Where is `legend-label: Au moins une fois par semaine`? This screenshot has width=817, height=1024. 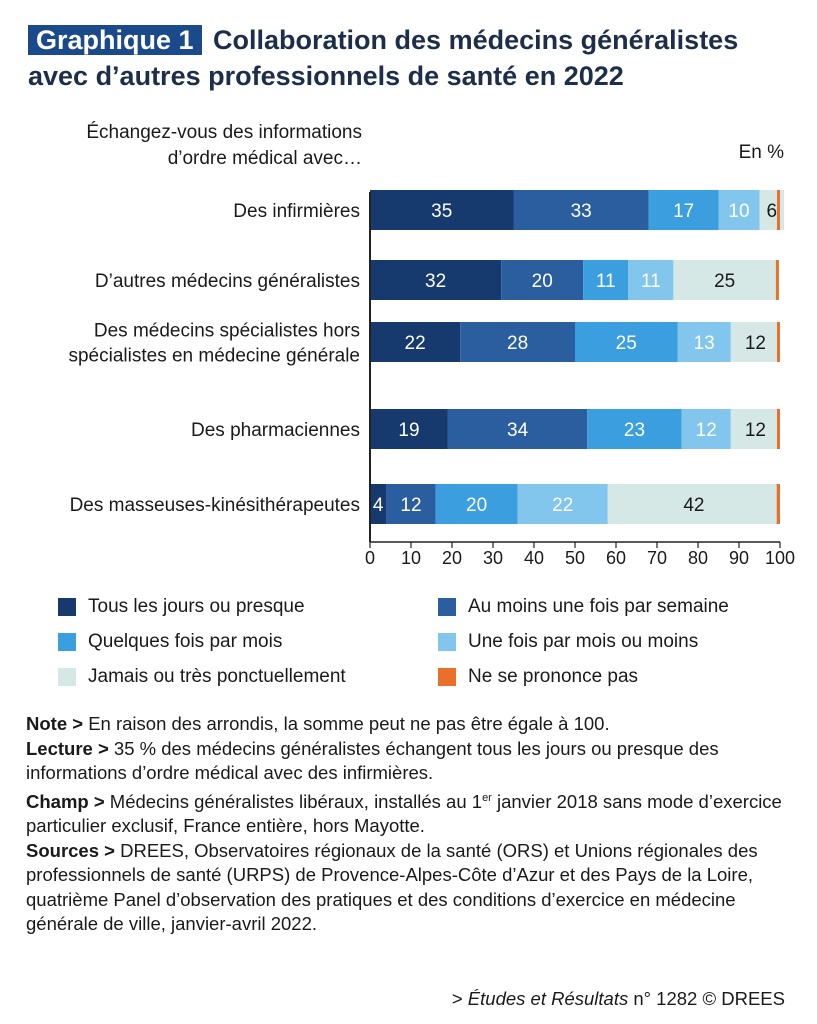
legend-label: Au moins une fois par semaine is located at coordinates (598, 606).